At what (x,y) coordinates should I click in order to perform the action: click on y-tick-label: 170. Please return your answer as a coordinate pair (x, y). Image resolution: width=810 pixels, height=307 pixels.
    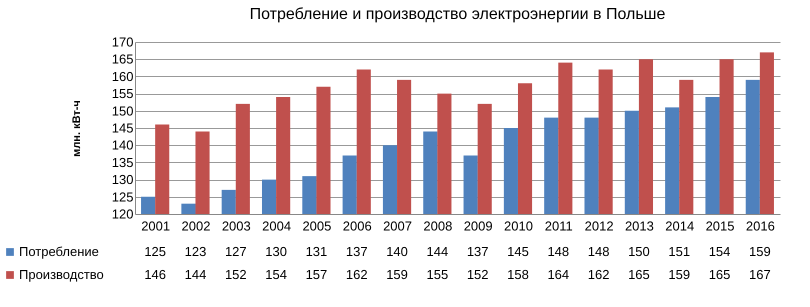
    Looking at the image, I should click on (123, 42).